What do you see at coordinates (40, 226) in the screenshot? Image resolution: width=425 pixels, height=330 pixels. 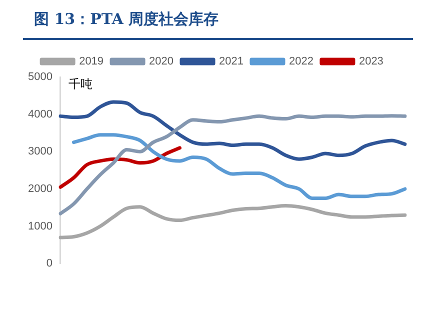 I see `y-tick-label: 1000` at bounding box center [40, 226].